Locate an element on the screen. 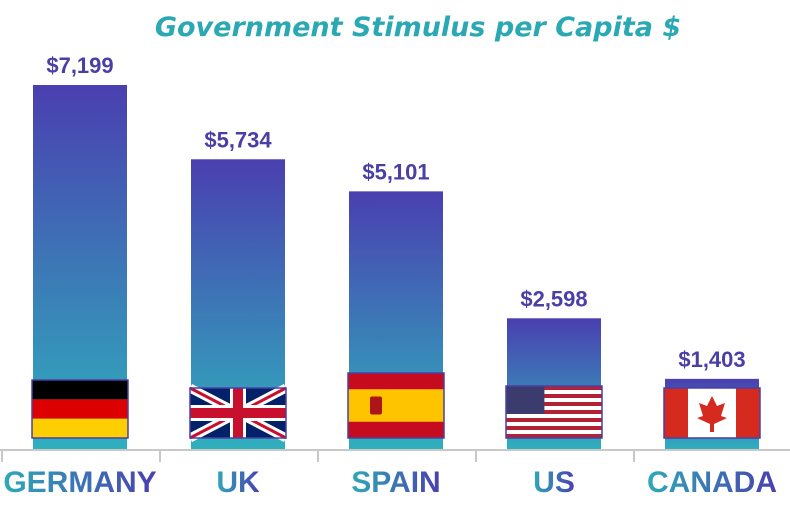  spain-flag-icon is located at coordinates (396, 405).